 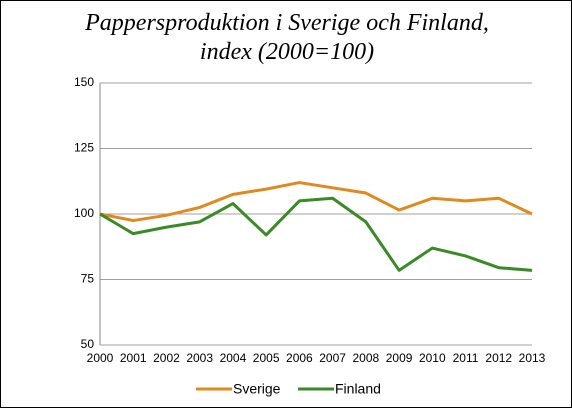 I want to click on legend-label: Sverige, so click(x=257, y=389).